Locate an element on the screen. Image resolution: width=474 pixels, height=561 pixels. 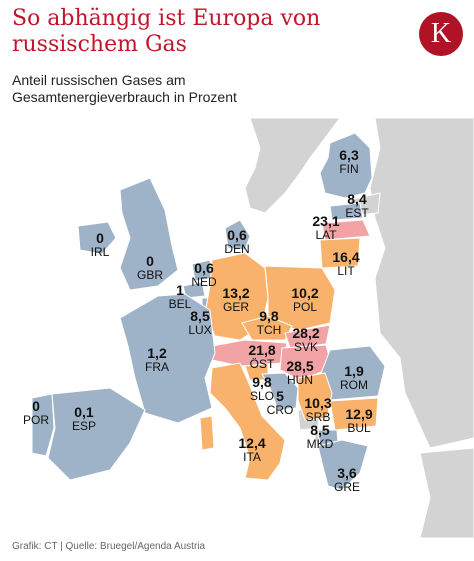
map-region-ita-sardinia is located at coordinates (207, 433).